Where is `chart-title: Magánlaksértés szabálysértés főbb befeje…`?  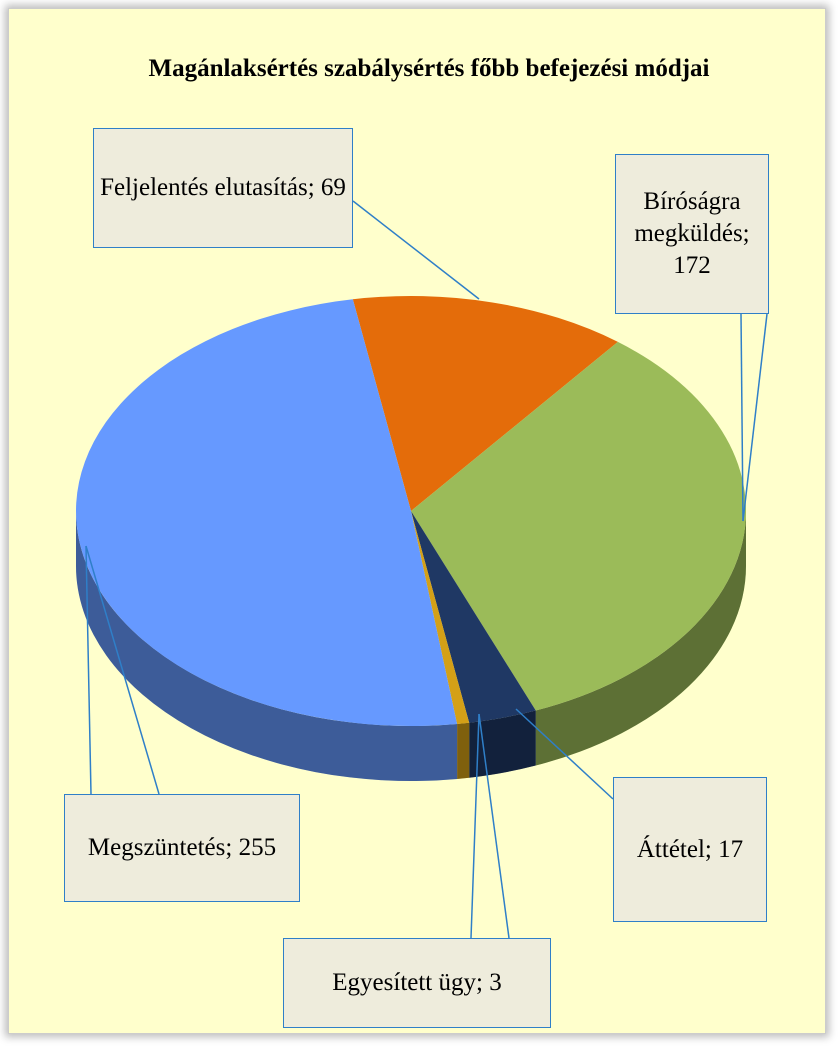 chart-title: Magánlaksértés szabálysértés főbb befeje… is located at coordinates (429, 68).